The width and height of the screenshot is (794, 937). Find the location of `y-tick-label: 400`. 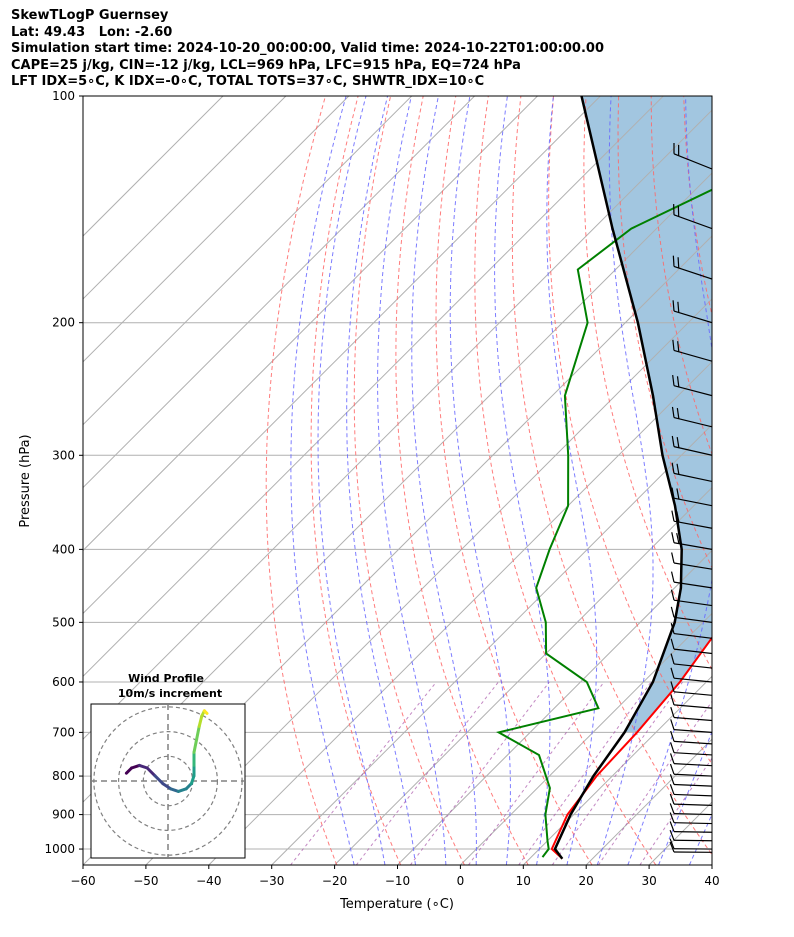

y-tick-label: 400 is located at coordinates (63, 549).